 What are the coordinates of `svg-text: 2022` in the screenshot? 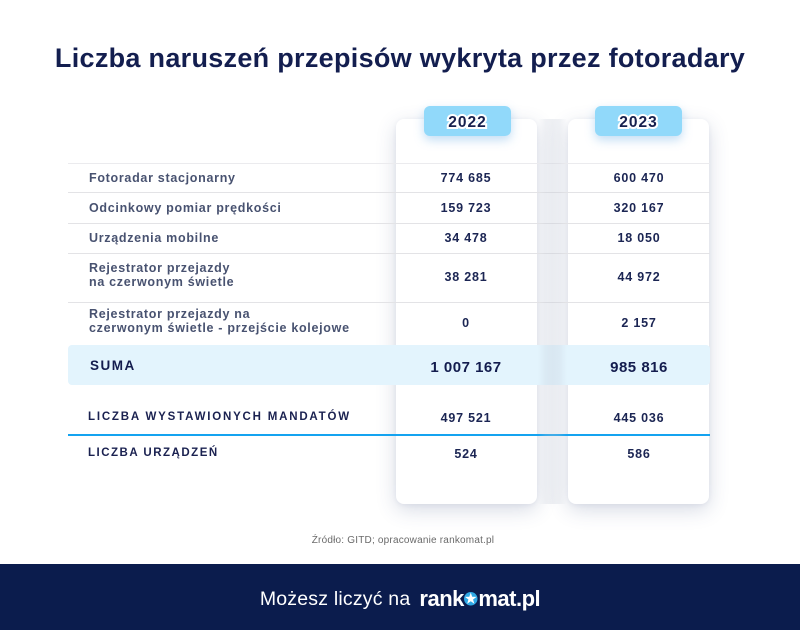 It's located at (467, 122).